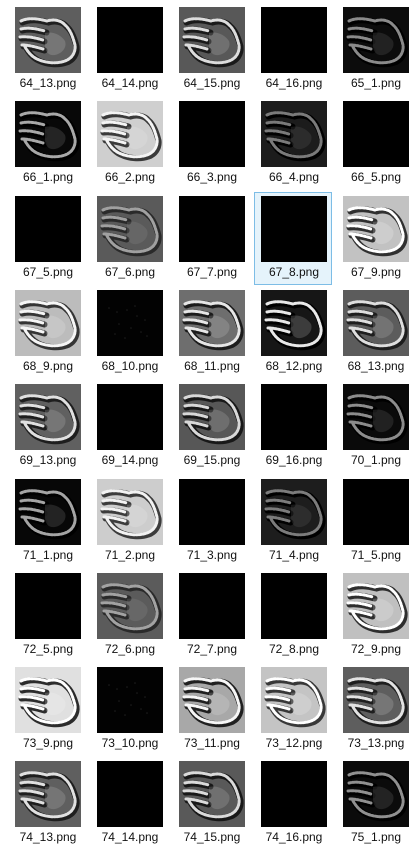 This screenshot has height=856, width=417. I want to click on file-item: 66_3.png, so click(211, 143).